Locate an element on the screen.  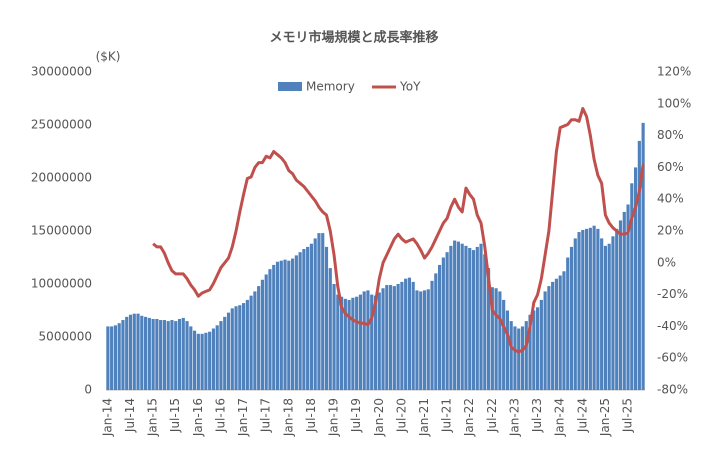
x-tick-label: Jul-24 is located at coordinates (582, 415).